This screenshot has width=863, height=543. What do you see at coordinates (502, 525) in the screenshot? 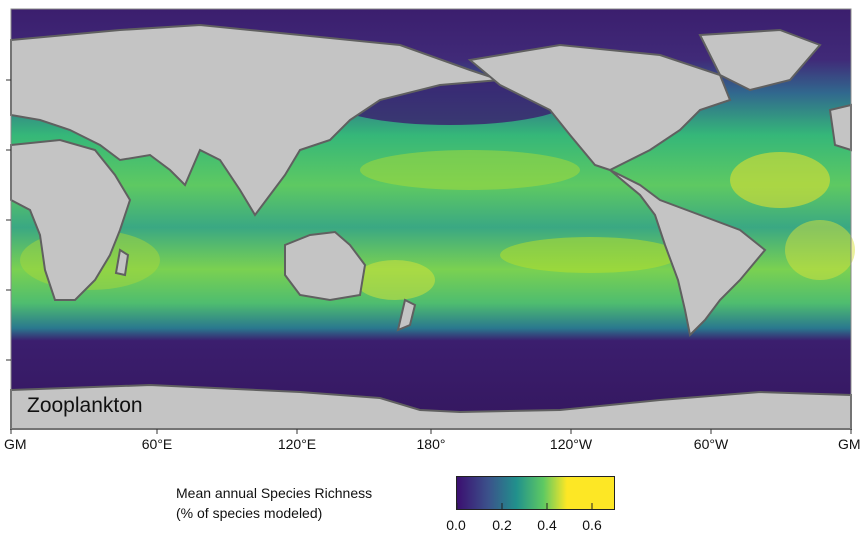
I see `legend-tick-1: 0.2` at bounding box center [502, 525].